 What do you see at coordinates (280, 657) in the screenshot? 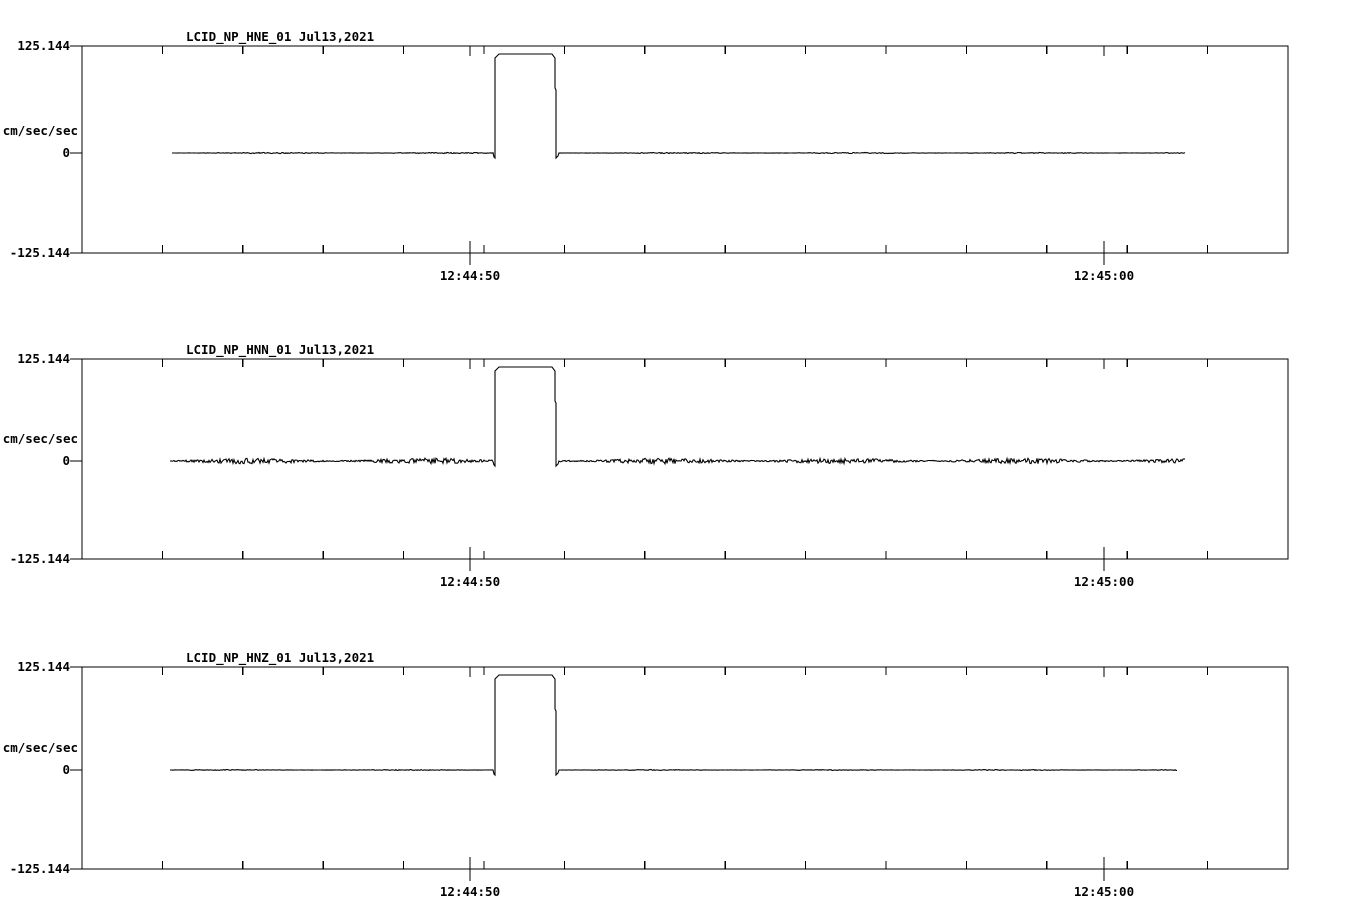
I see `trace-title: LCID_NP_HNZ_01 Jul13,2021` at bounding box center [280, 657].